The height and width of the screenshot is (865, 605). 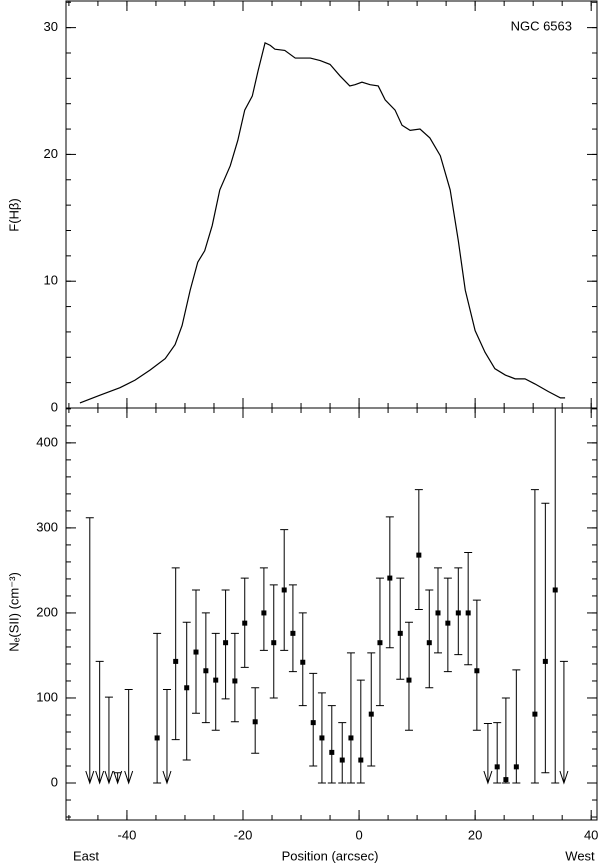 What do you see at coordinates (51, 26) in the screenshot?
I see `y-tick-label: 30` at bounding box center [51, 26].